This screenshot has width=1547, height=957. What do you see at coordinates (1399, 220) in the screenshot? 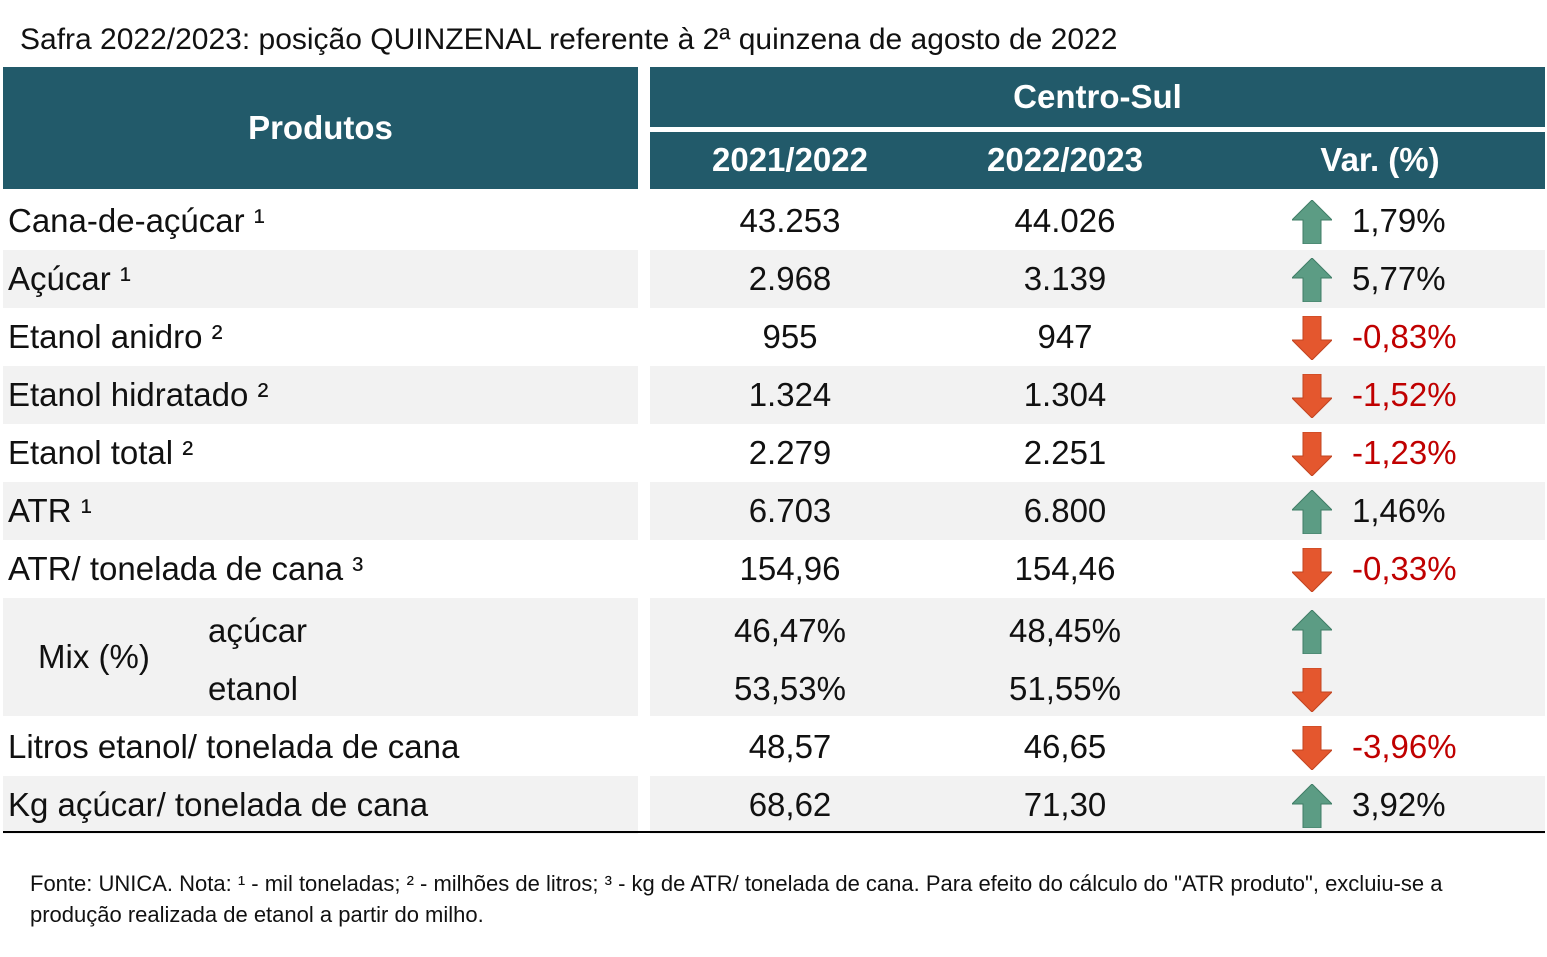
I see `variation: 1,79%` at bounding box center [1399, 220].